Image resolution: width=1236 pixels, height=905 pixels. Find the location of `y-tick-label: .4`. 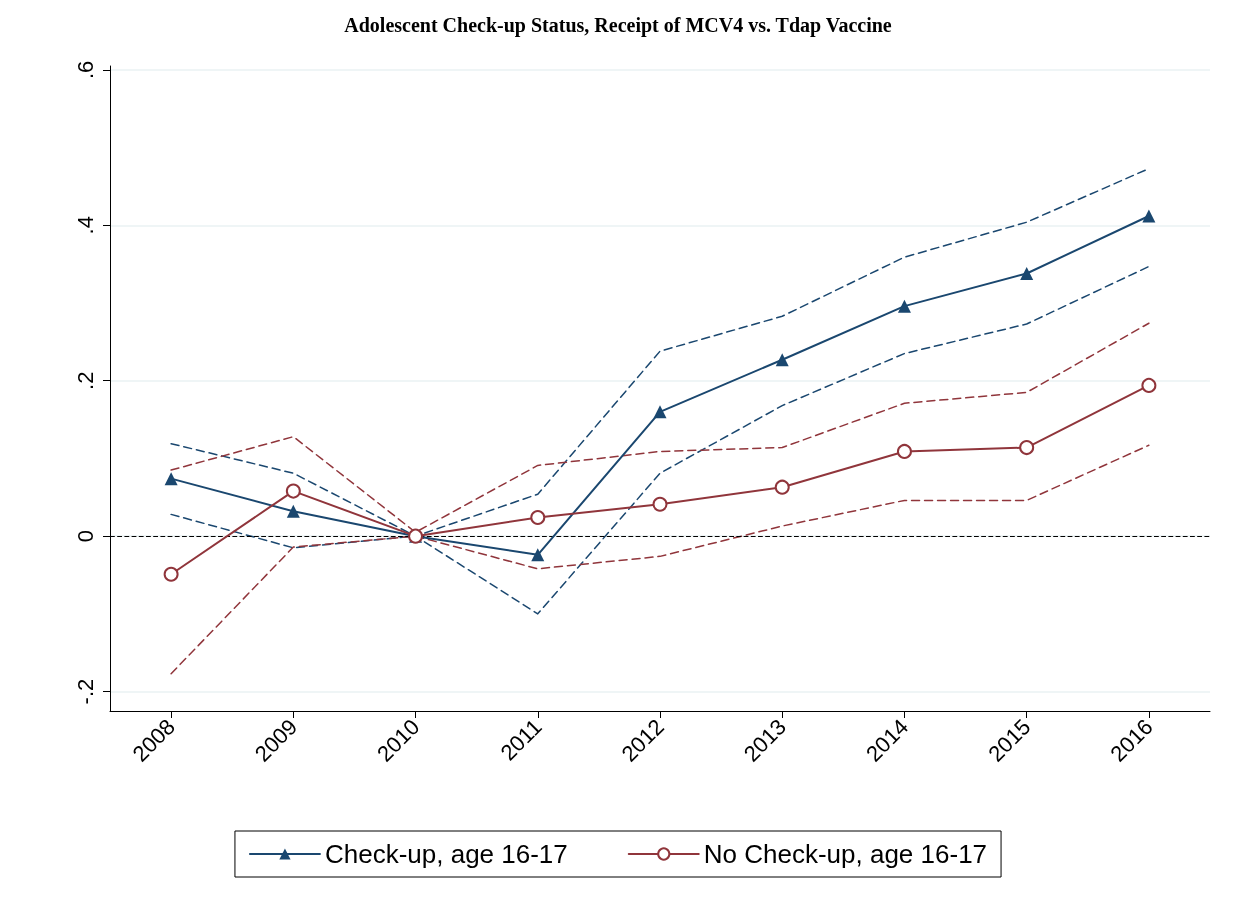

y-tick-label: .4 is located at coordinates (85, 225).